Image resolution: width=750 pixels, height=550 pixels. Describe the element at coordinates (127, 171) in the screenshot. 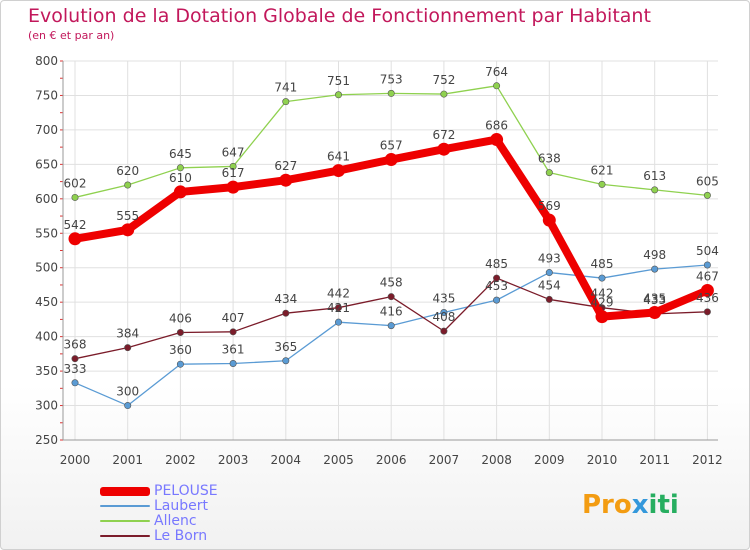

I see `data-label-allenc: 620` at that location.